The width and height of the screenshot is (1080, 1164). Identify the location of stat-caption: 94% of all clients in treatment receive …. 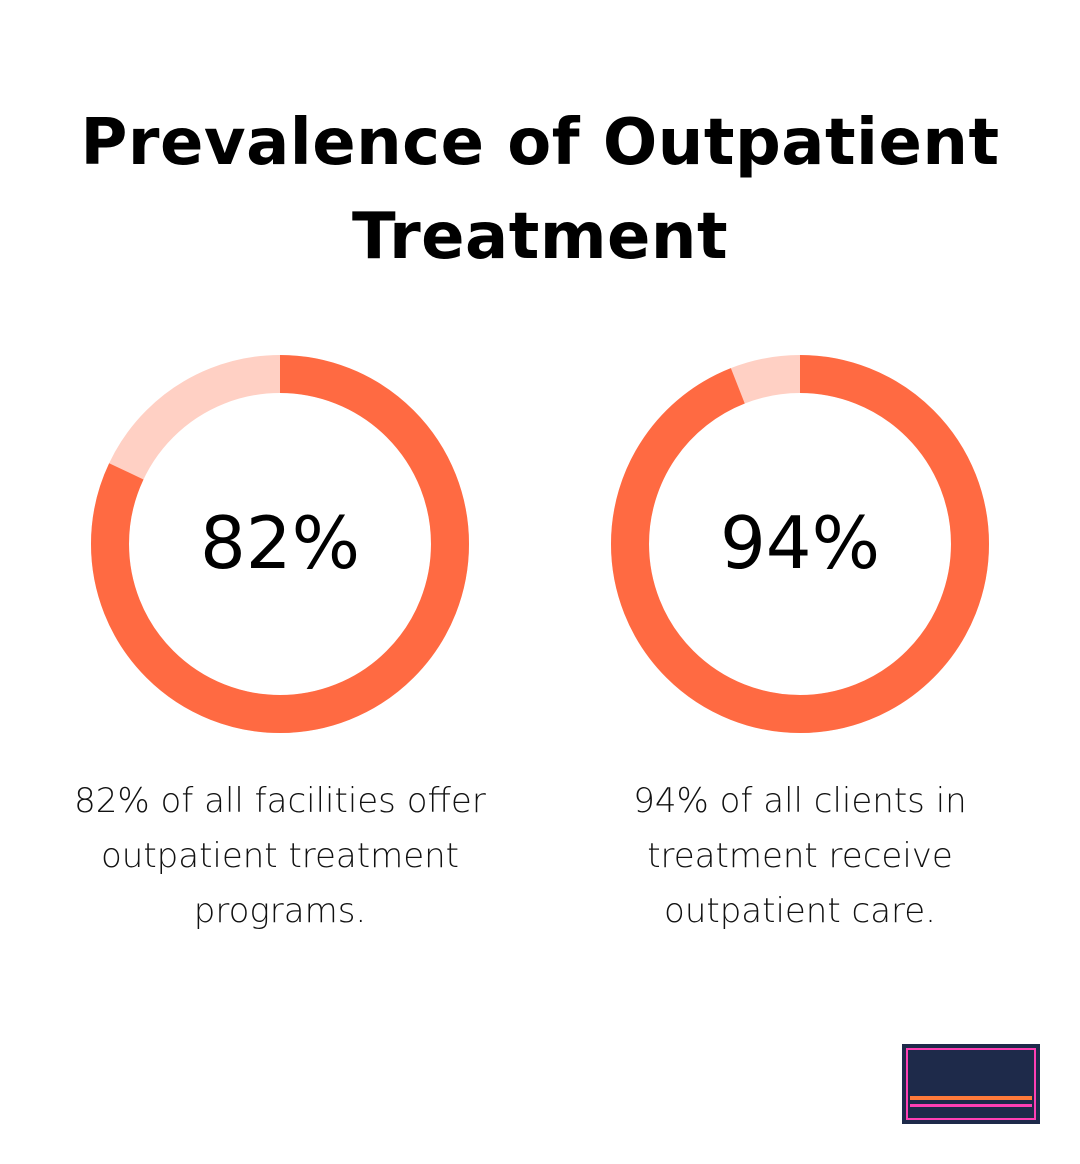
(800, 856).